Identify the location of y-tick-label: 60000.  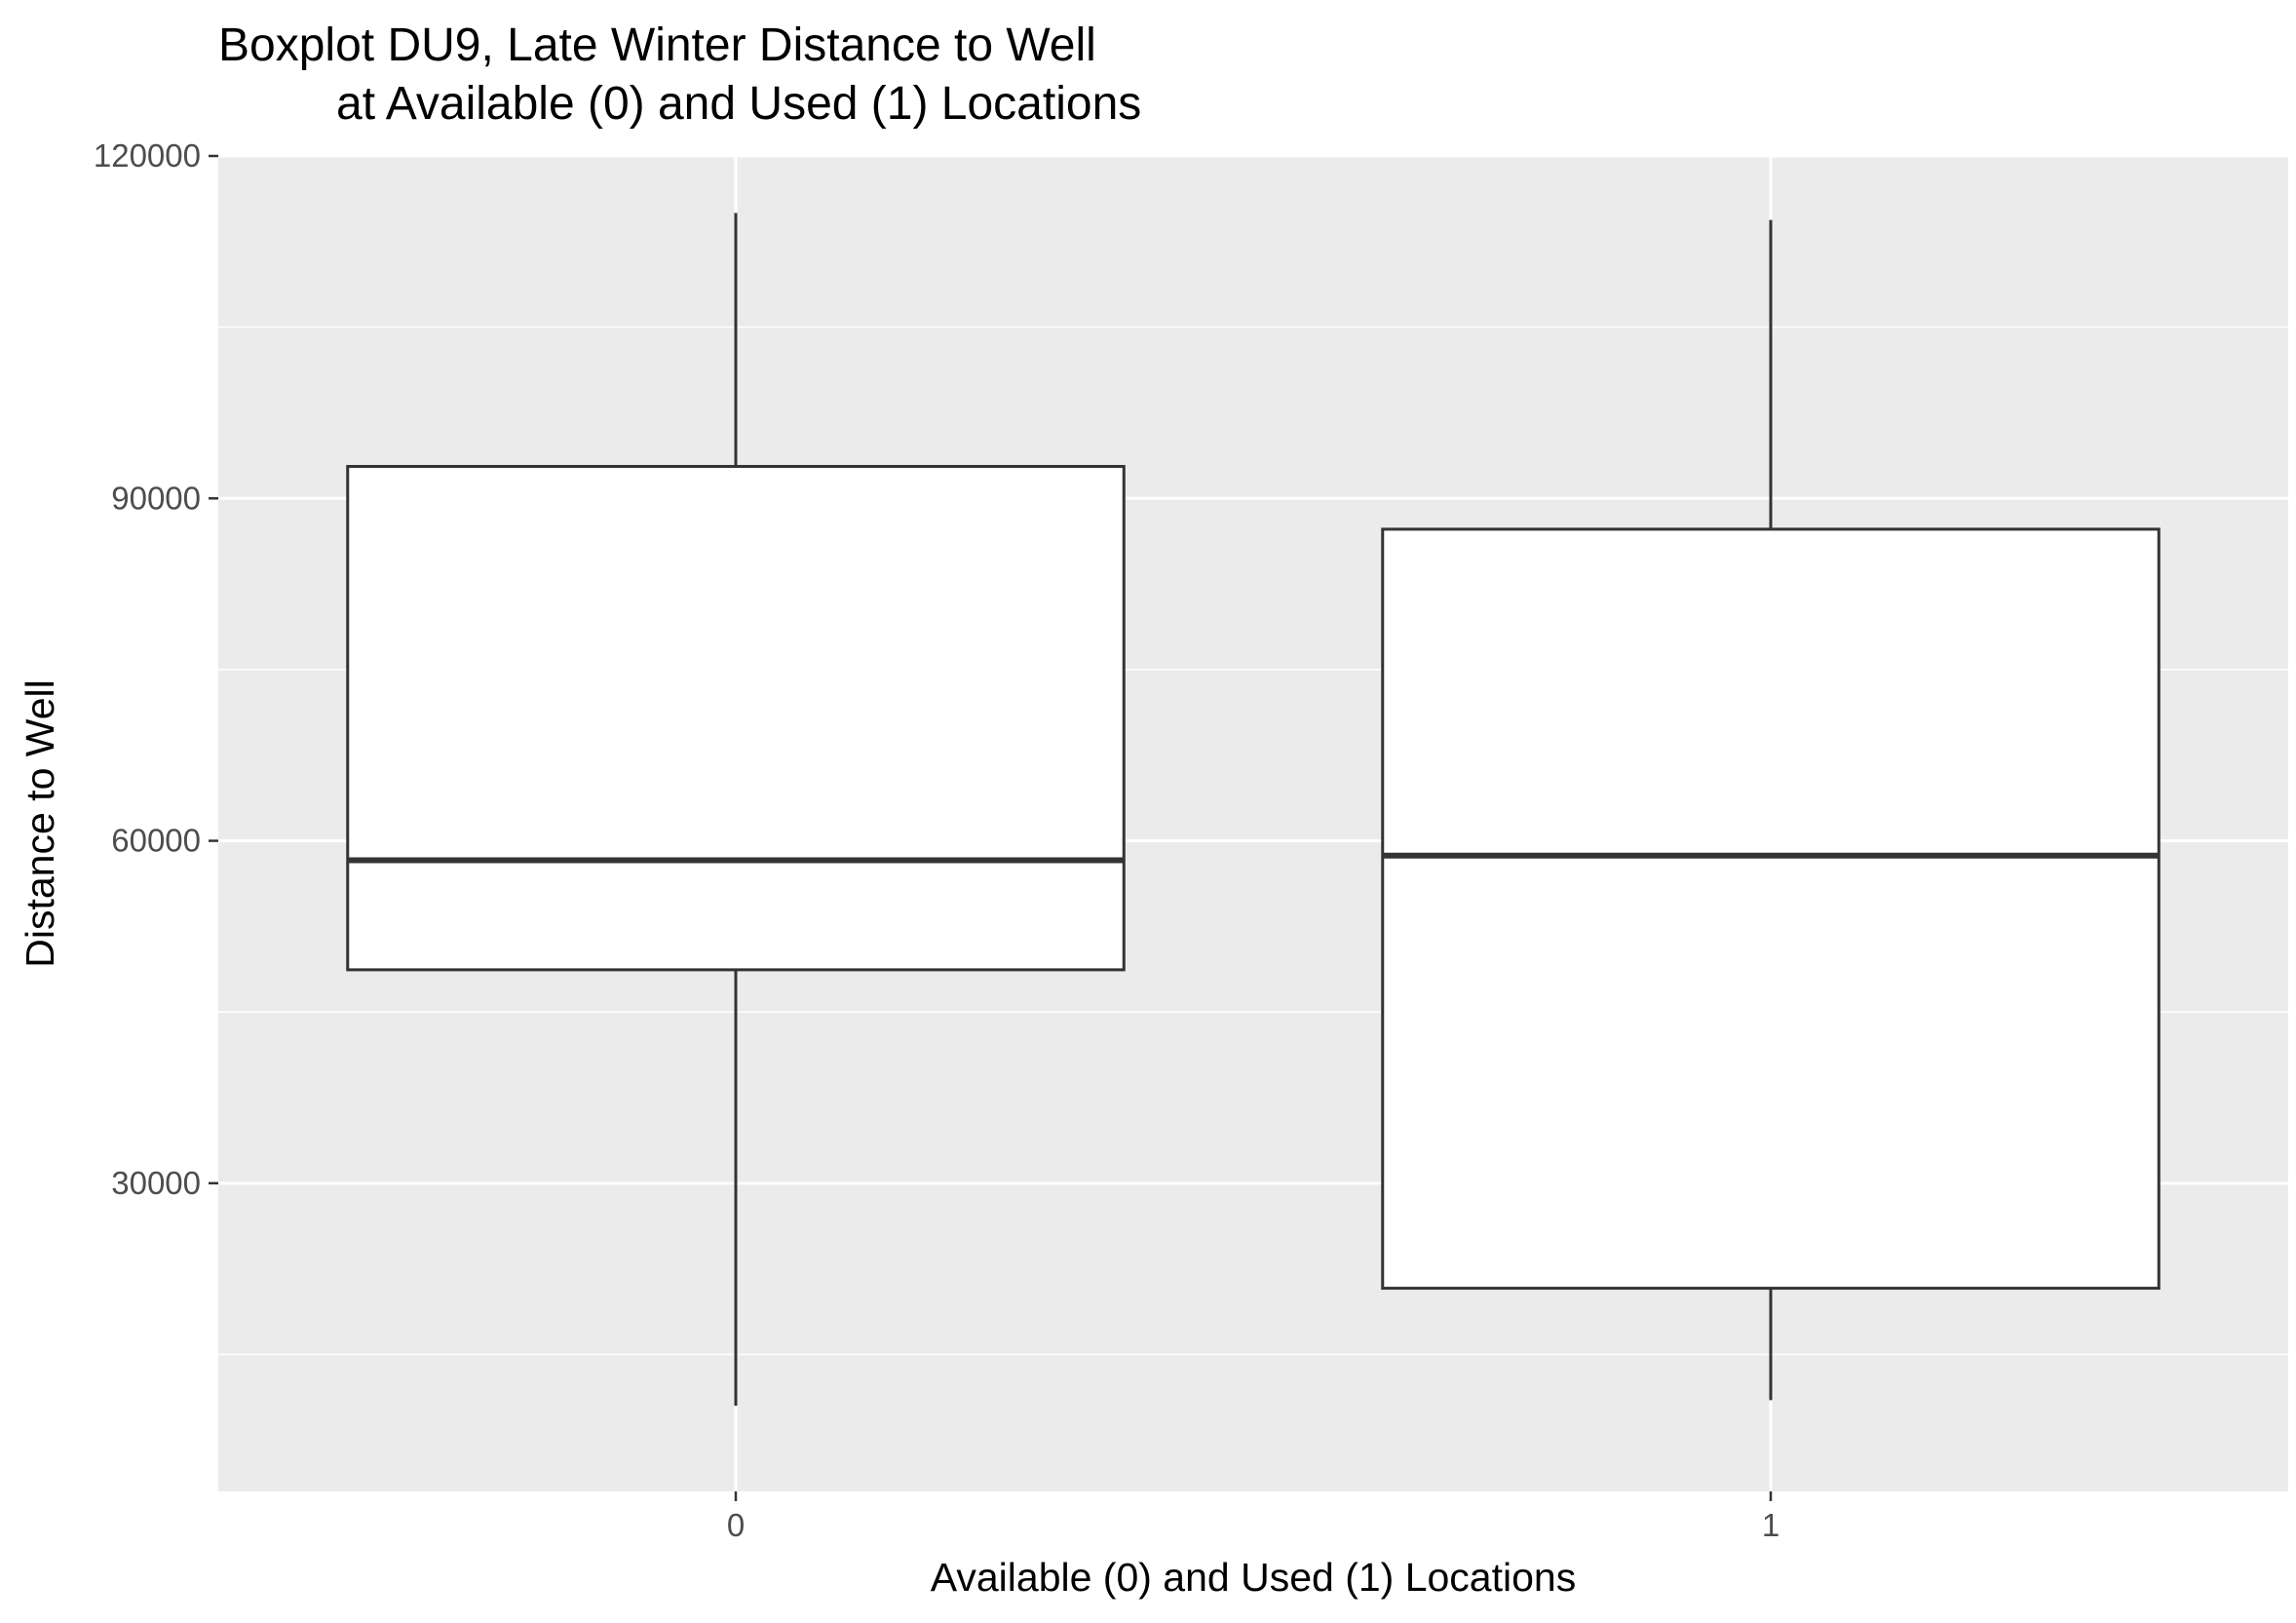
(156, 841).